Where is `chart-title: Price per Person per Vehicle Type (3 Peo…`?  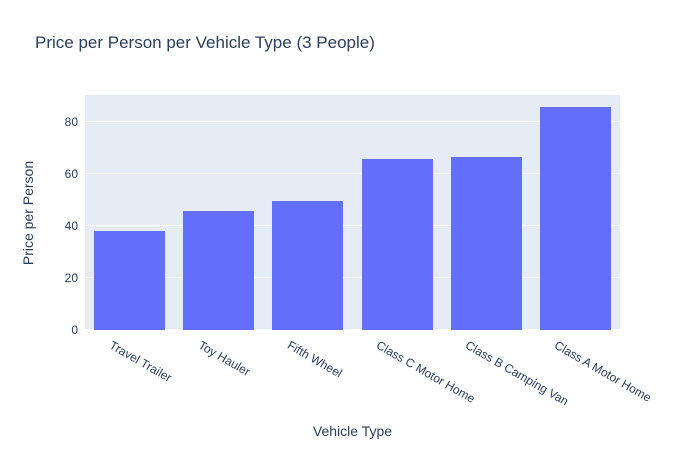 chart-title: Price per Person per Vehicle Type (3 Peo… is located at coordinates (205, 42).